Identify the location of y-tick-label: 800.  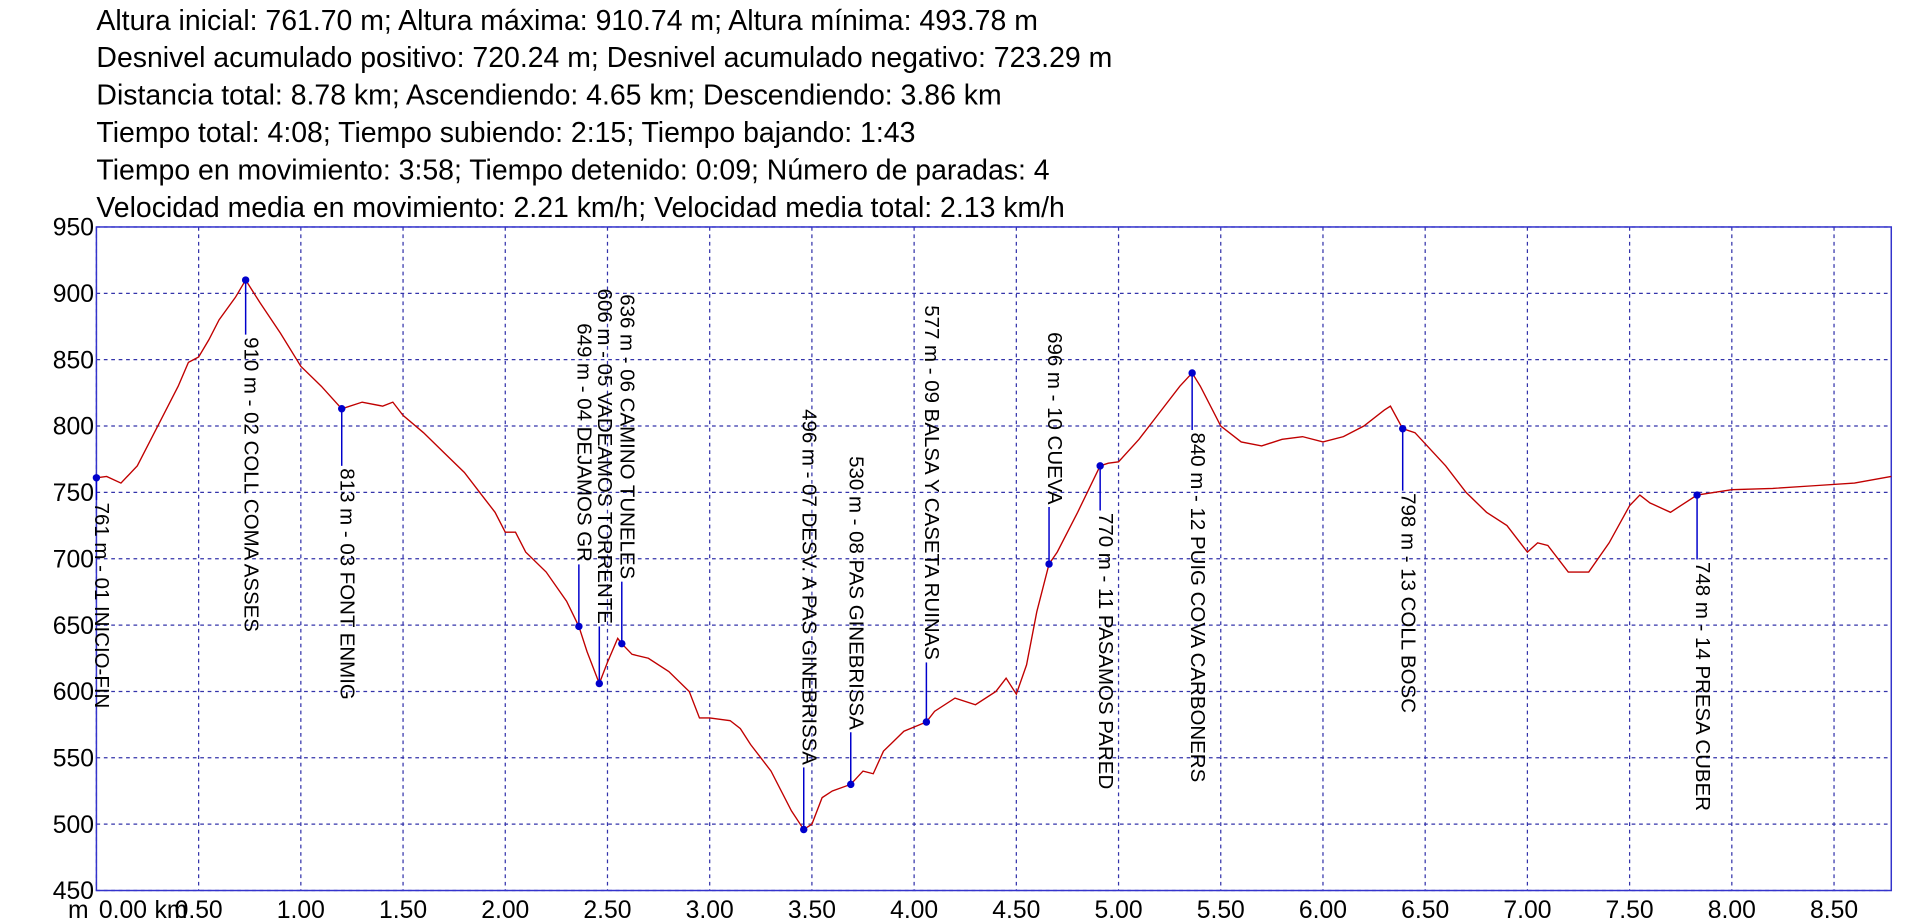
(73, 427).